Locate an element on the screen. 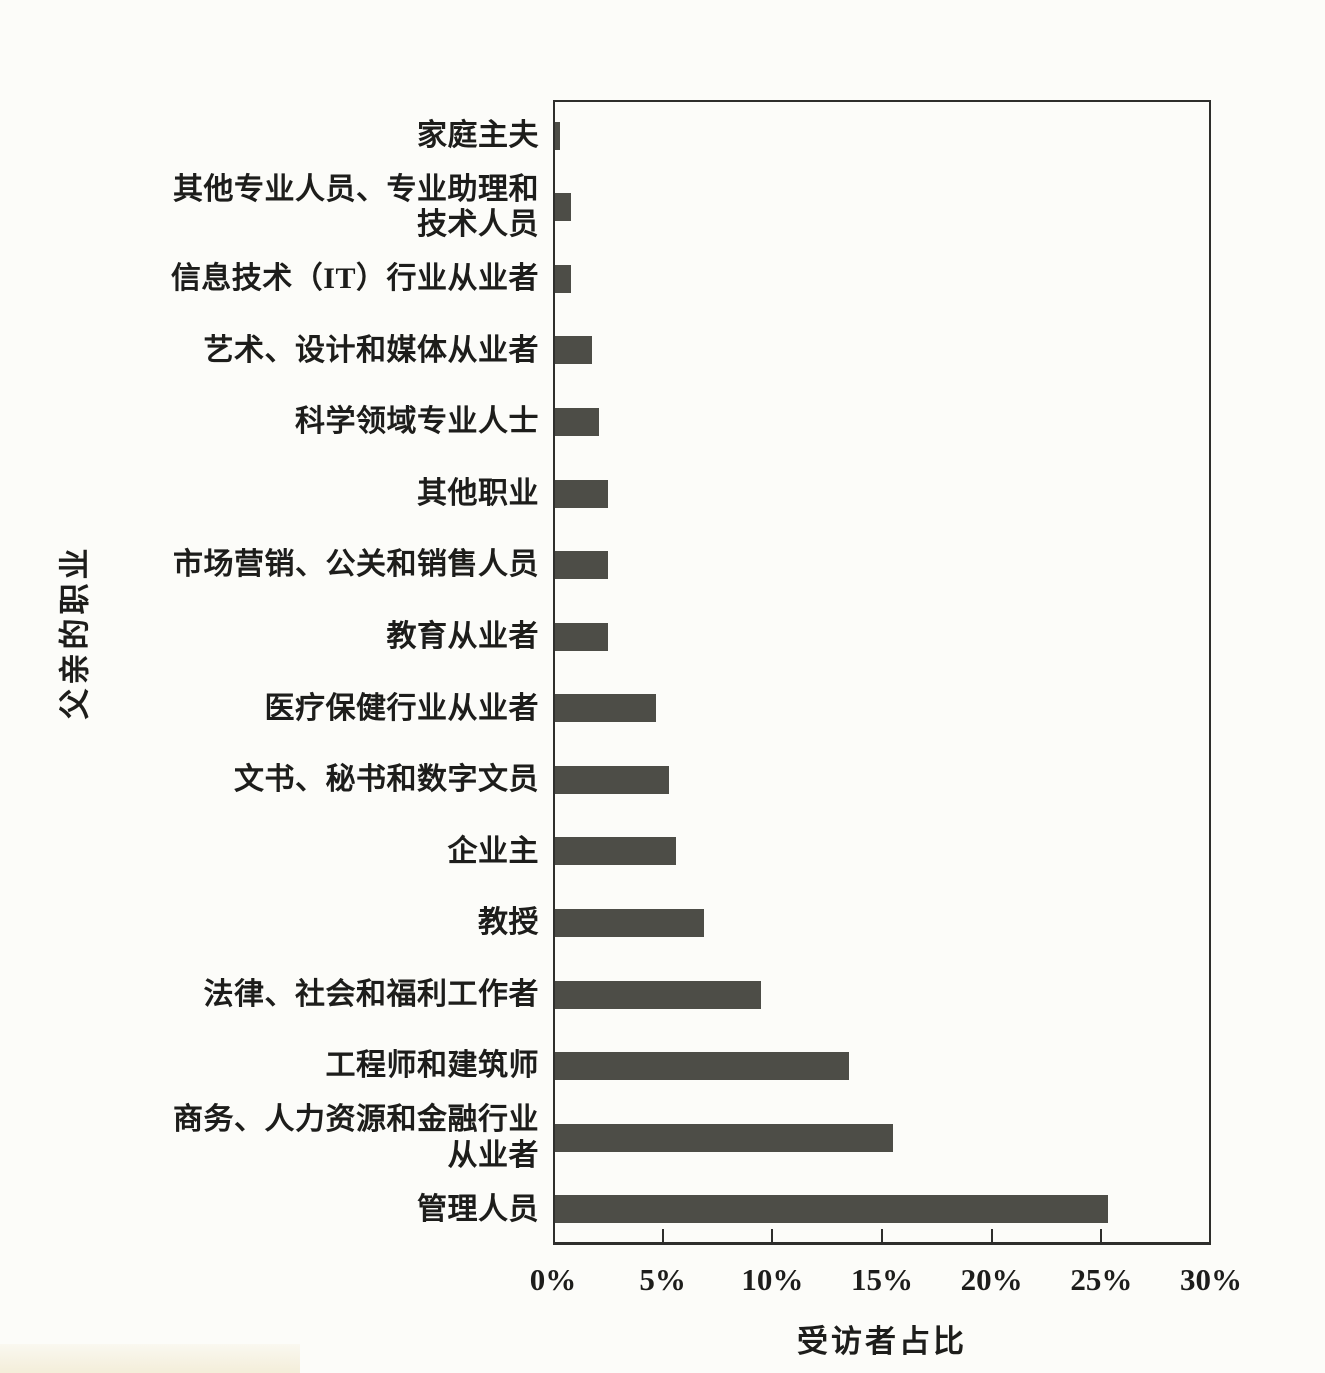 The image size is (1325, 1373). x-axis-title: 受访者占比 is located at coordinates (882, 1341).